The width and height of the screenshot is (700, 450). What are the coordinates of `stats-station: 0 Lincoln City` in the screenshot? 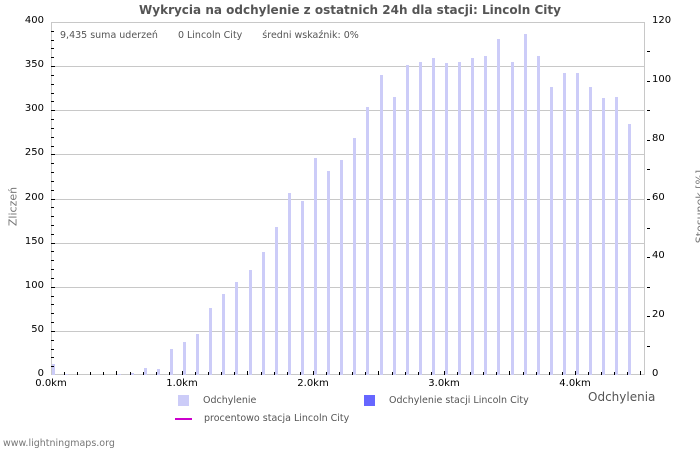 It's located at (210, 35).